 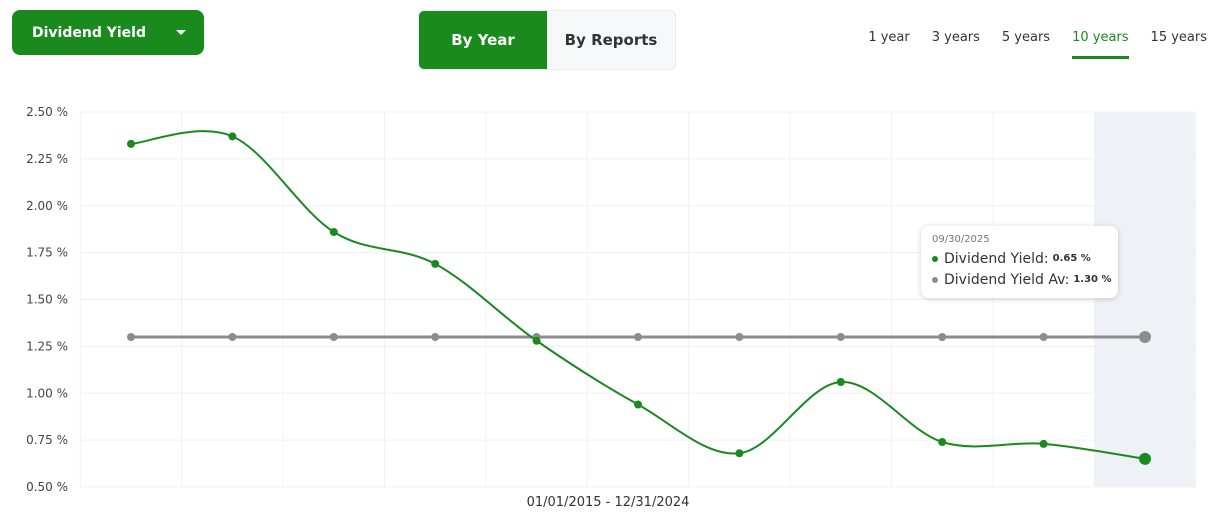 What do you see at coordinates (47, 440) in the screenshot?
I see `y-tick-label: 0.75 %` at bounding box center [47, 440].